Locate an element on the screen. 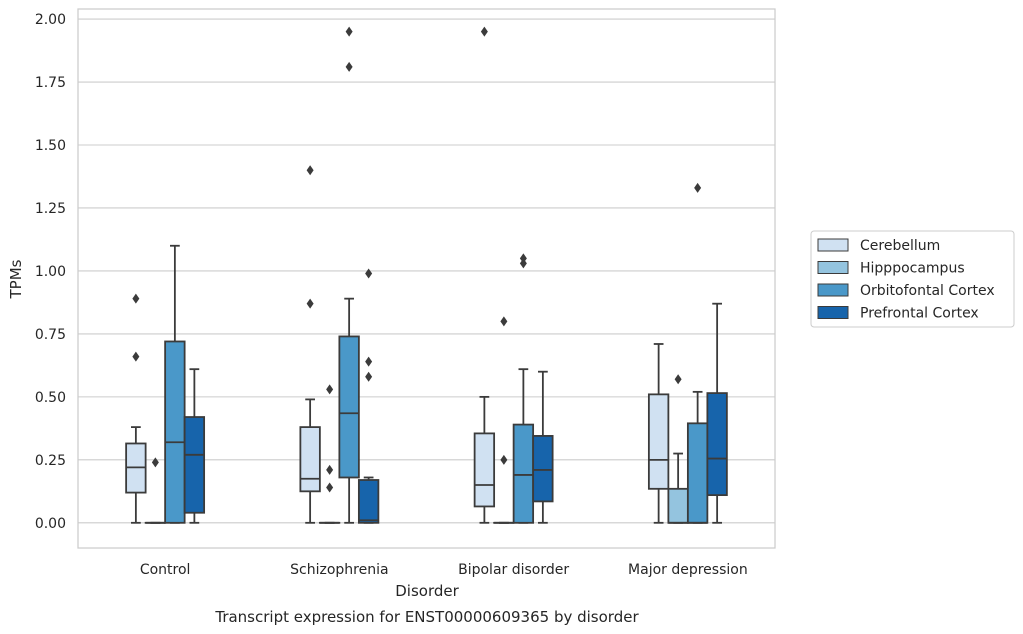 This screenshot has height=634, width=1023. legend-label: Prefrontal Cortex is located at coordinates (919, 314).